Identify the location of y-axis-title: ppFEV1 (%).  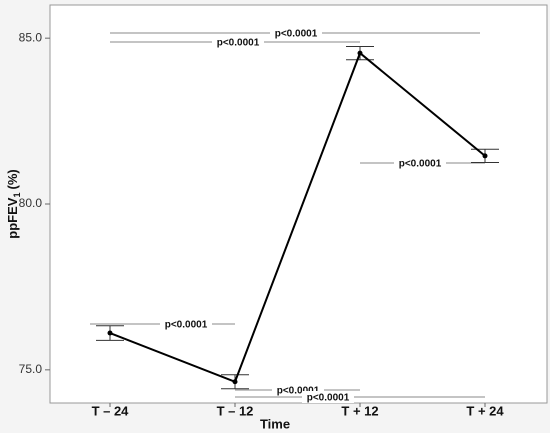
(13, 203).